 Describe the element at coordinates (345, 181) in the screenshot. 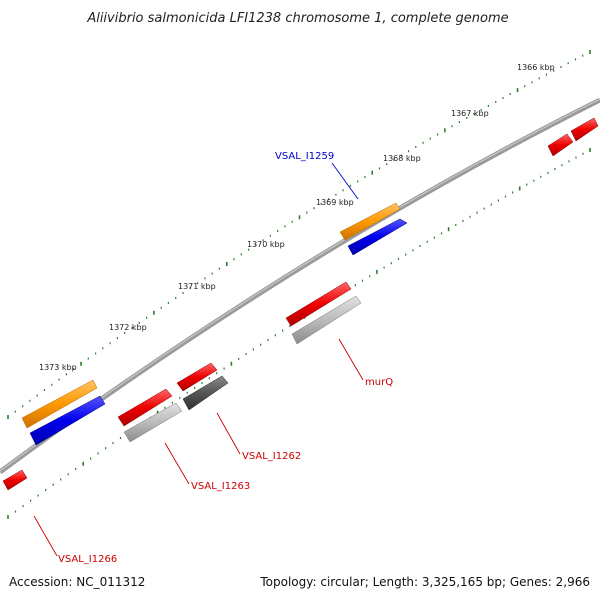

I see `leader-line-vsal-i1259` at that location.